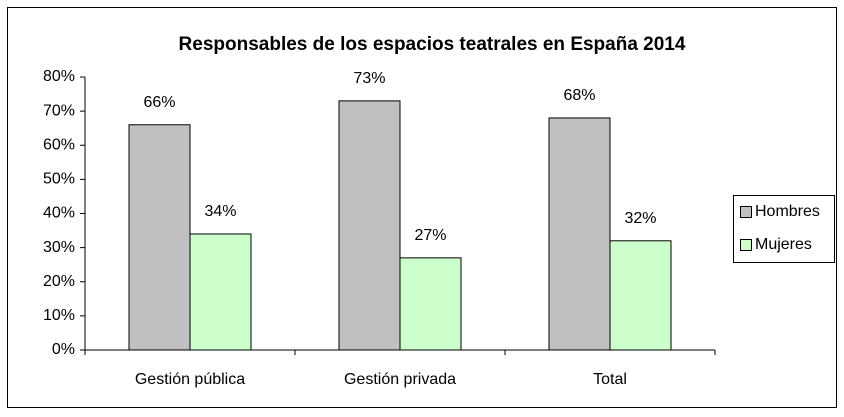 The width and height of the screenshot is (844, 417). I want to click on y-tick-label: 70%, so click(59, 110).